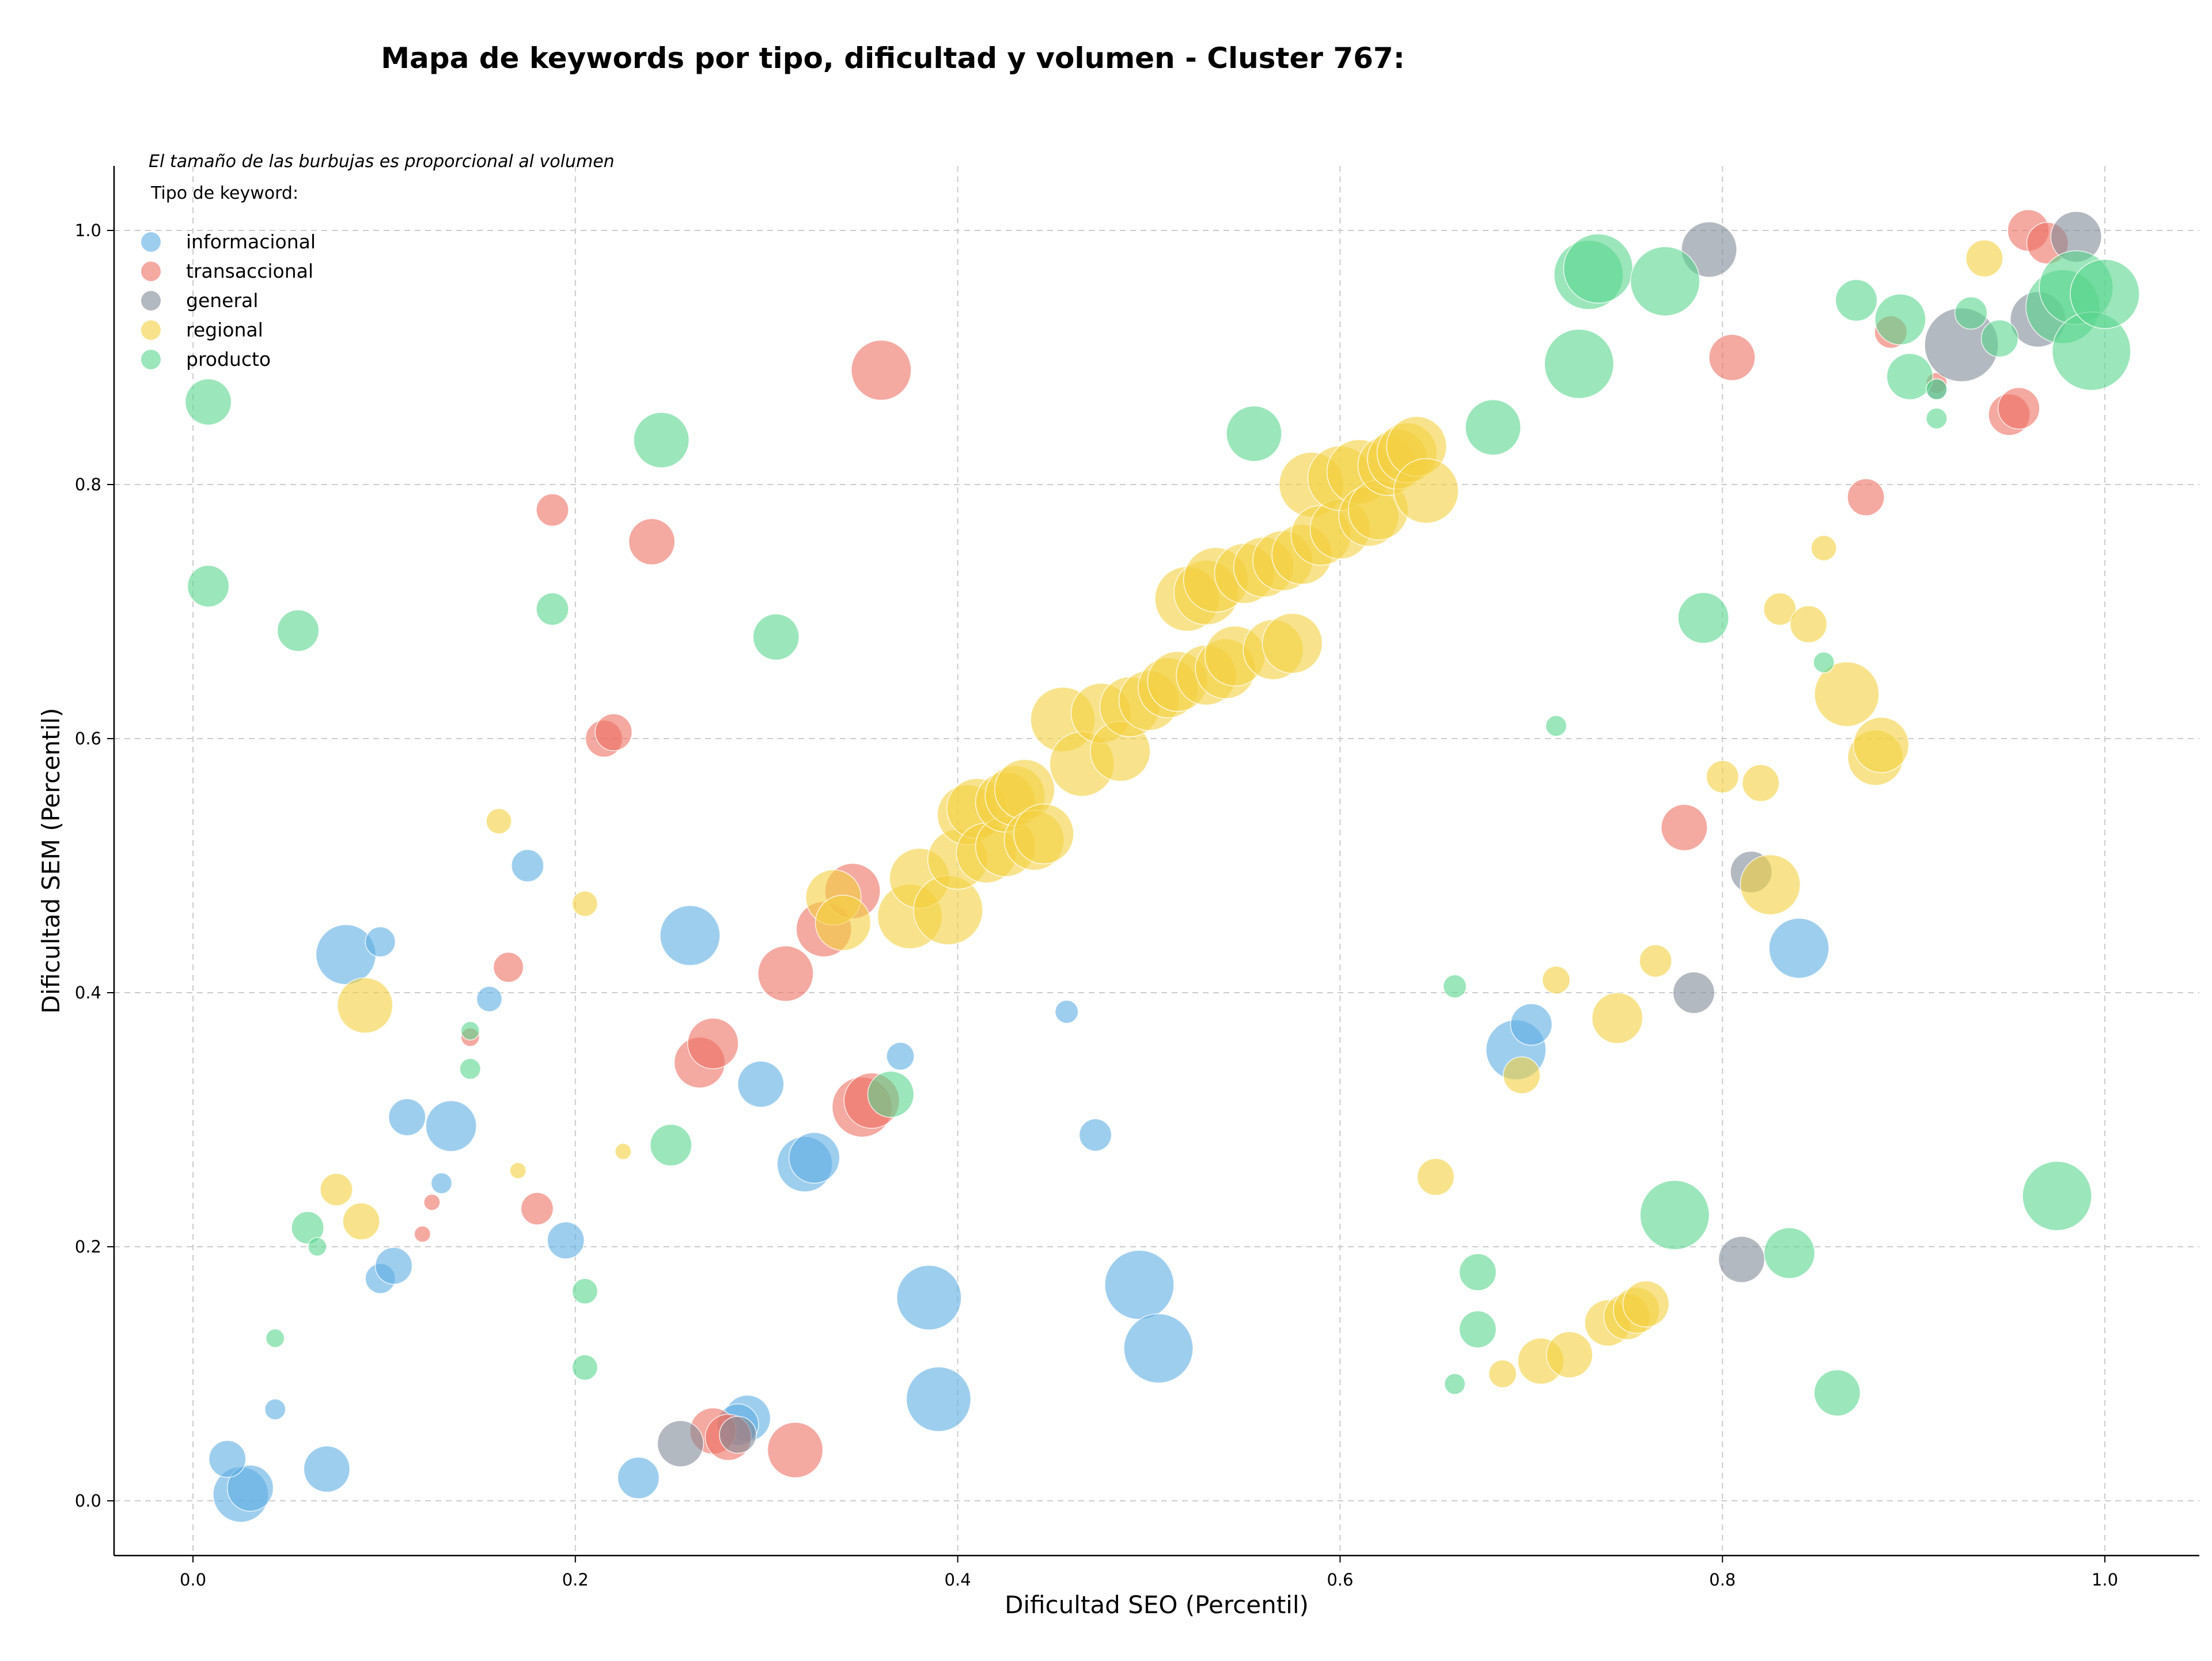 This screenshot has width=2212, height=1661. What do you see at coordinates (1149, 1573) in the screenshot?
I see `x-ticks: 0.0 0.2 0.4 0.6 0.8 1.0` at bounding box center [1149, 1573].